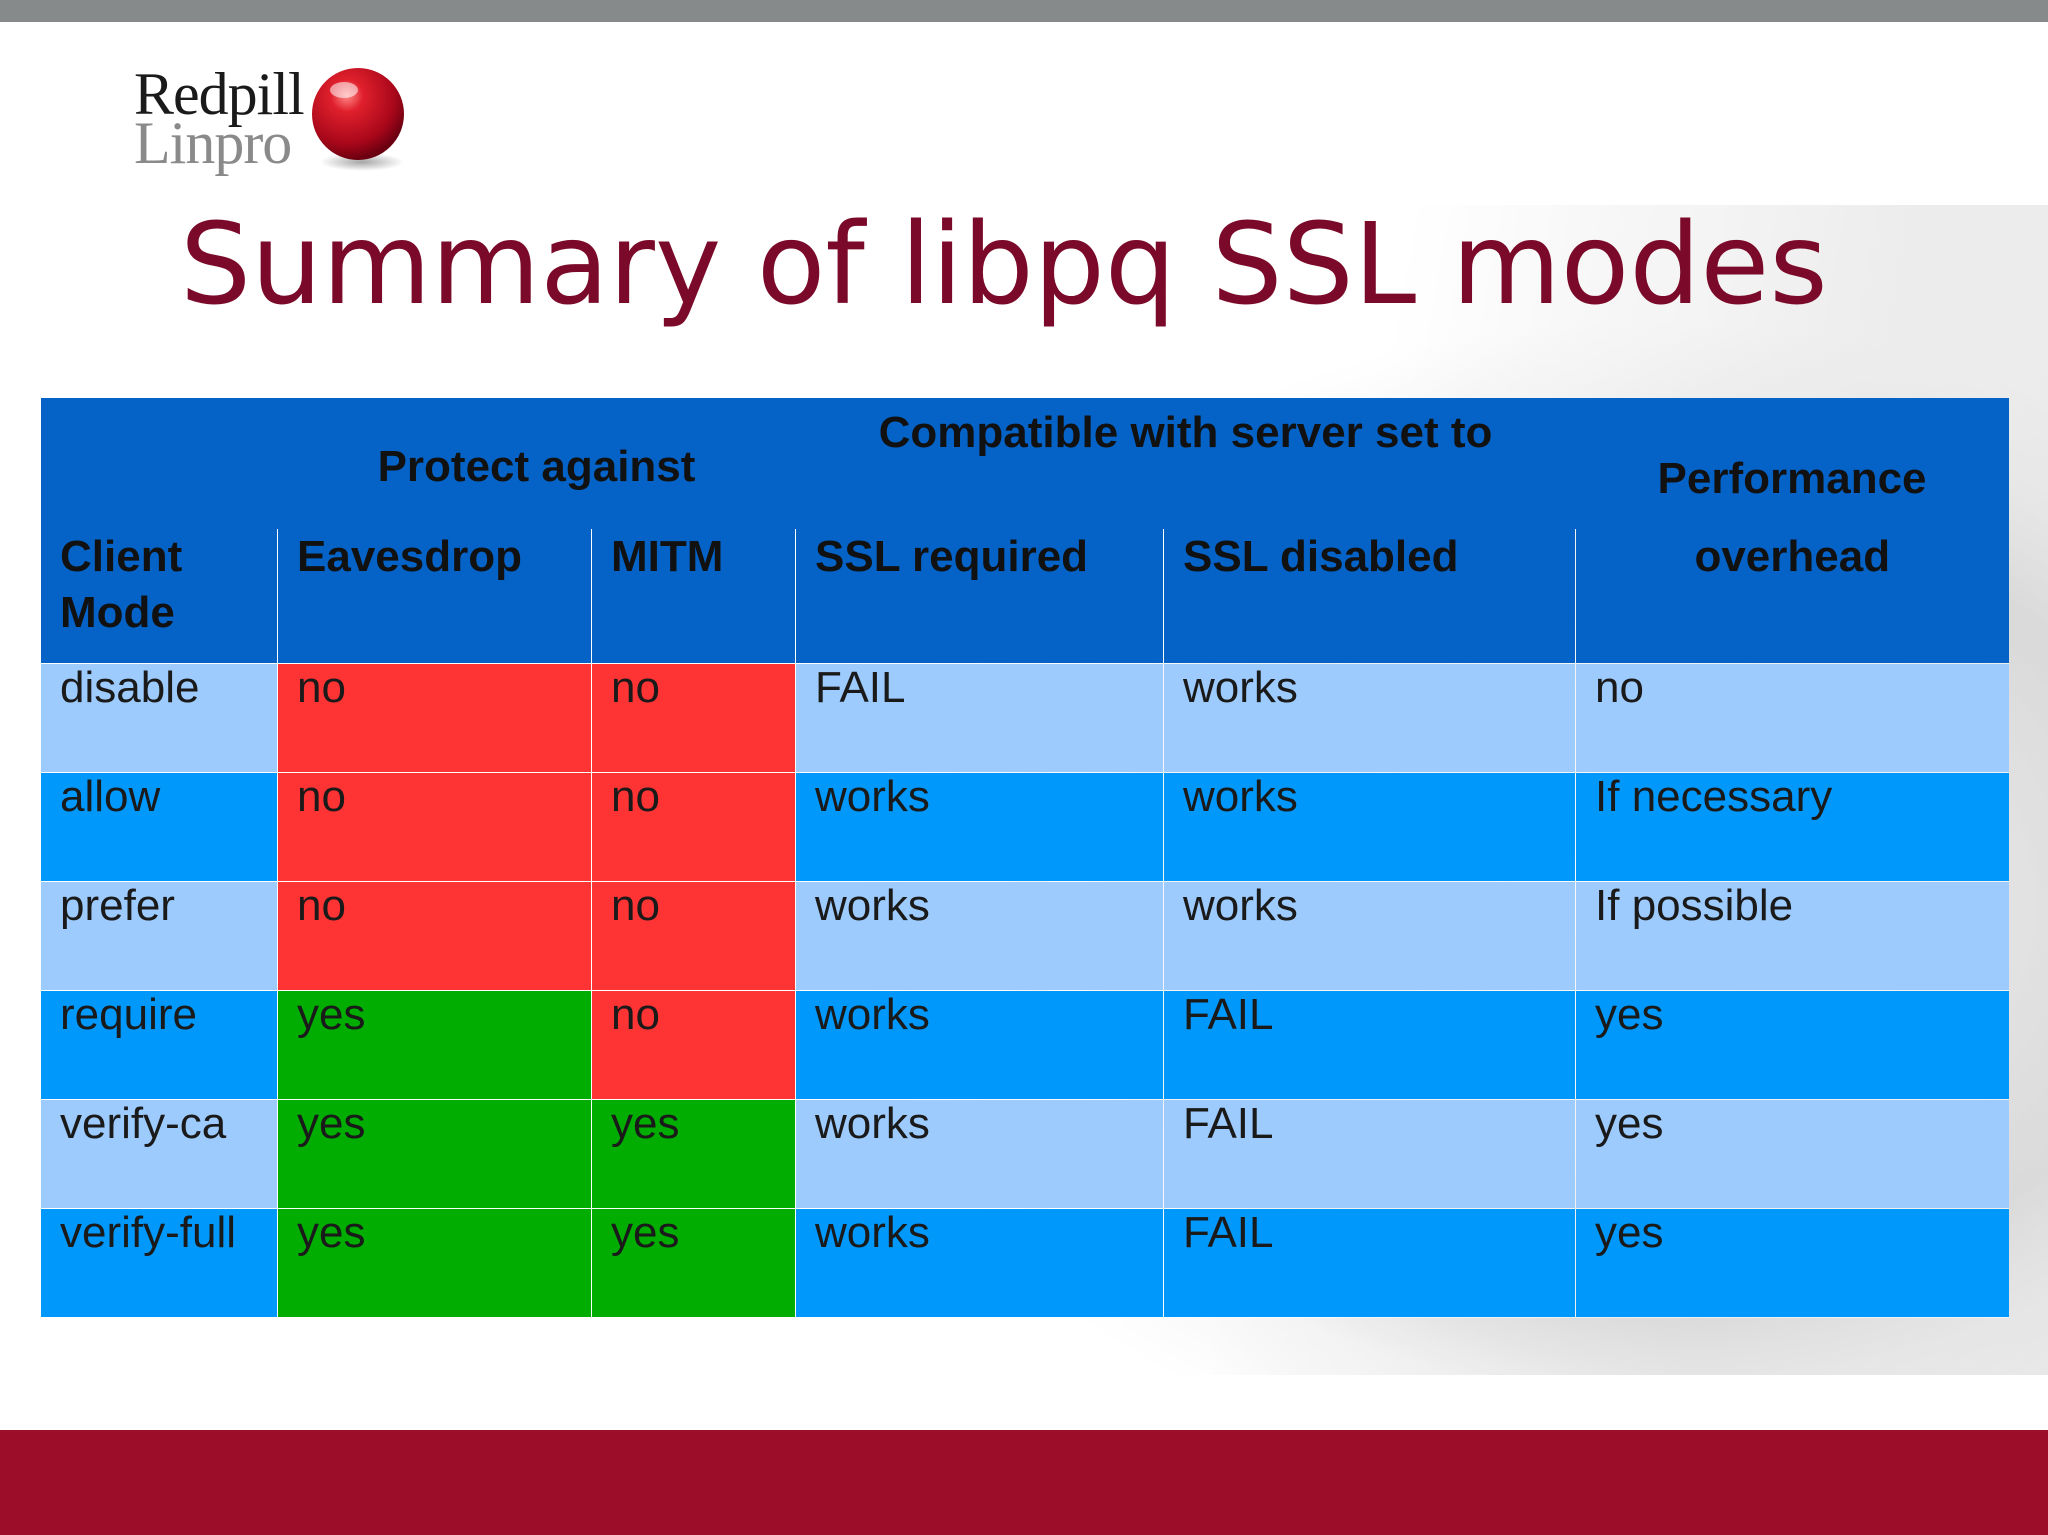 The image size is (2048, 1535). Describe the element at coordinates (693, 596) in the screenshot. I see `header-mitm: MITM` at that location.